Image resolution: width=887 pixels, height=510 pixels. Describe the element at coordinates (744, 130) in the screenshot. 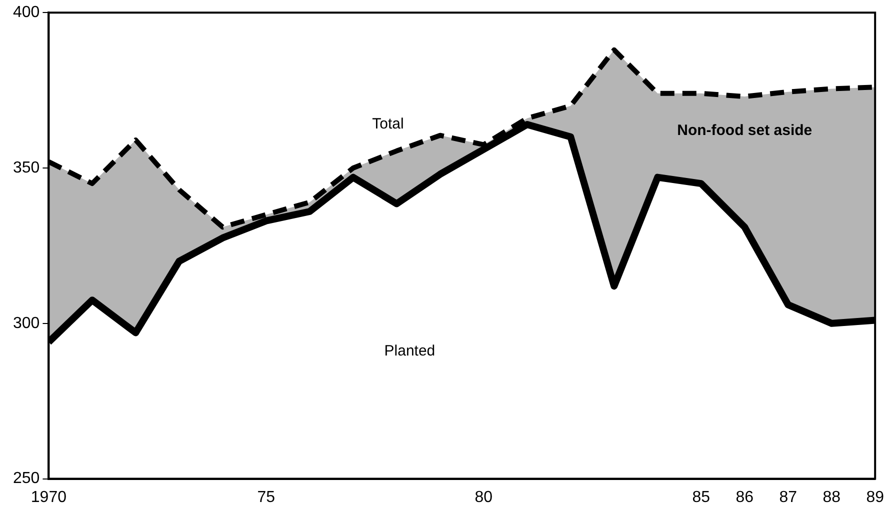

I see `annotation: Non-food set aside` at that location.